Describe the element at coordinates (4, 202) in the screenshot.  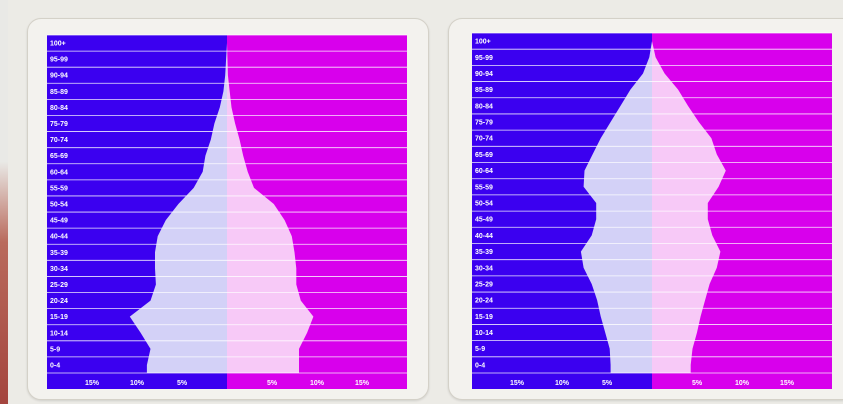
I see `slide-left-accent` at that location.